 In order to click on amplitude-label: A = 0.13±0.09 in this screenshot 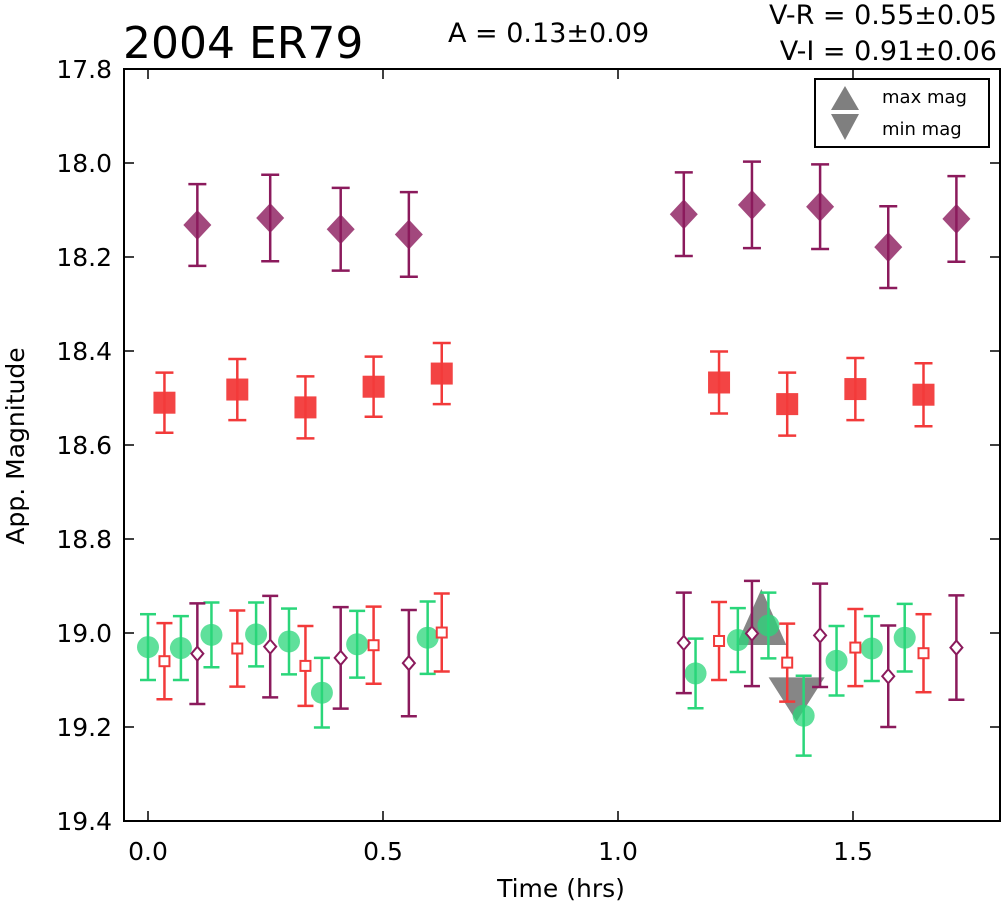, I will do `click(548, 33)`.